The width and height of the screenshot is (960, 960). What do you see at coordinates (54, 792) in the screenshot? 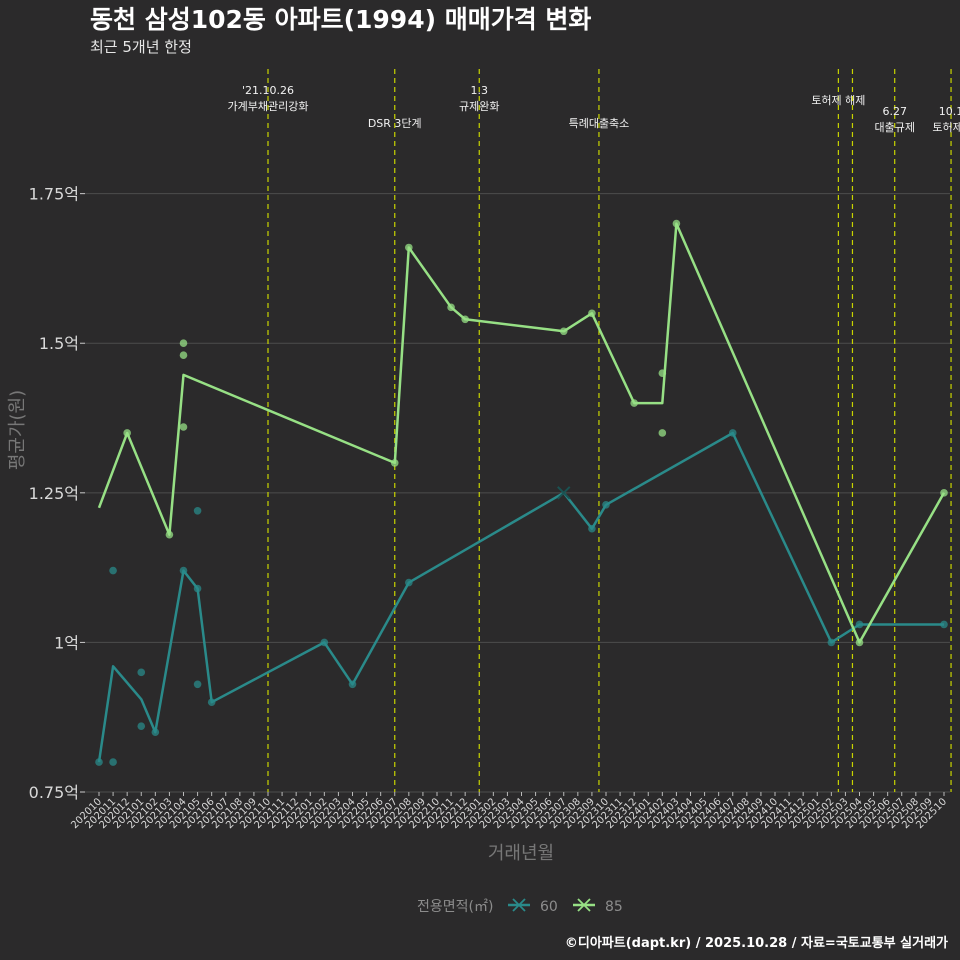
I see `y-tick-label: 0.75억` at bounding box center [54, 792].